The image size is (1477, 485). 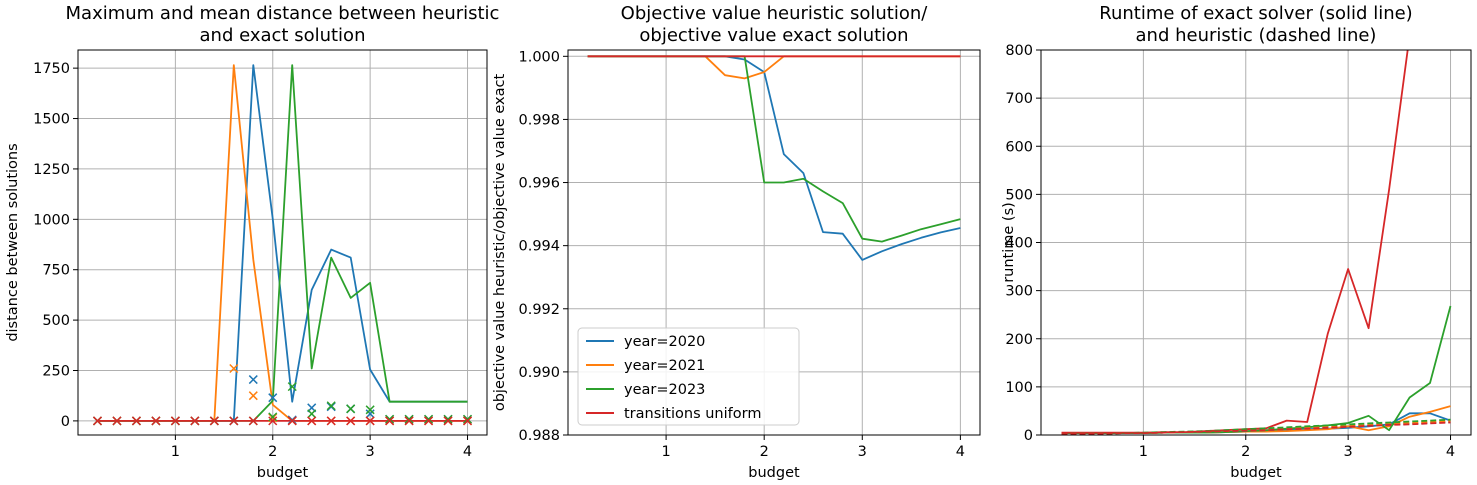 What do you see at coordinates (1019, 292) in the screenshot?
I see `y-tick-label: 300` at bounding box center [1019, 292].